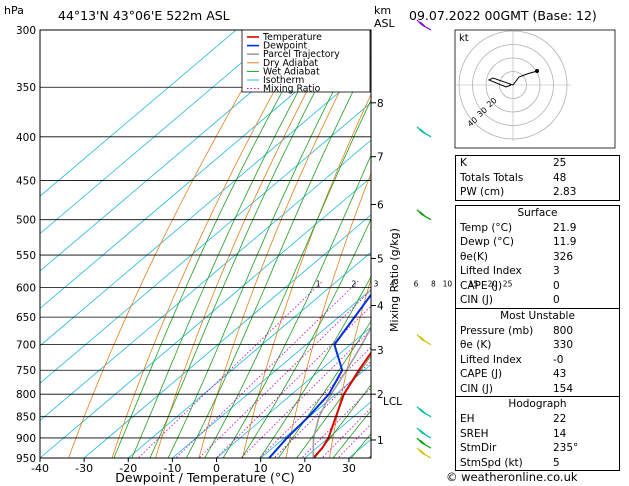 Image resolution: width=629 pixels, height=486 pixels. I want to click on hodograph-trace, so click(500, 82).